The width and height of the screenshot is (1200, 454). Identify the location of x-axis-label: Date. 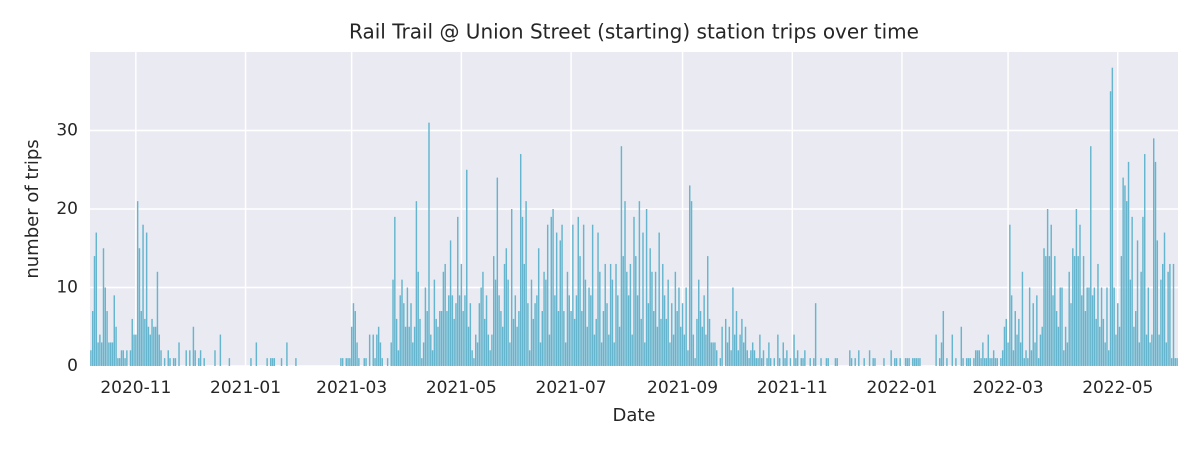
(633, 415).